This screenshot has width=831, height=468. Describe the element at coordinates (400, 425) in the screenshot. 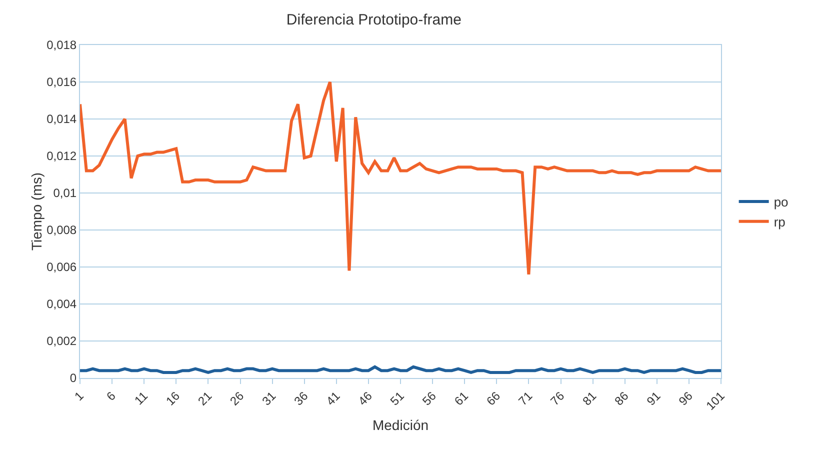

I see `x-axis-title: Medición` at that location.